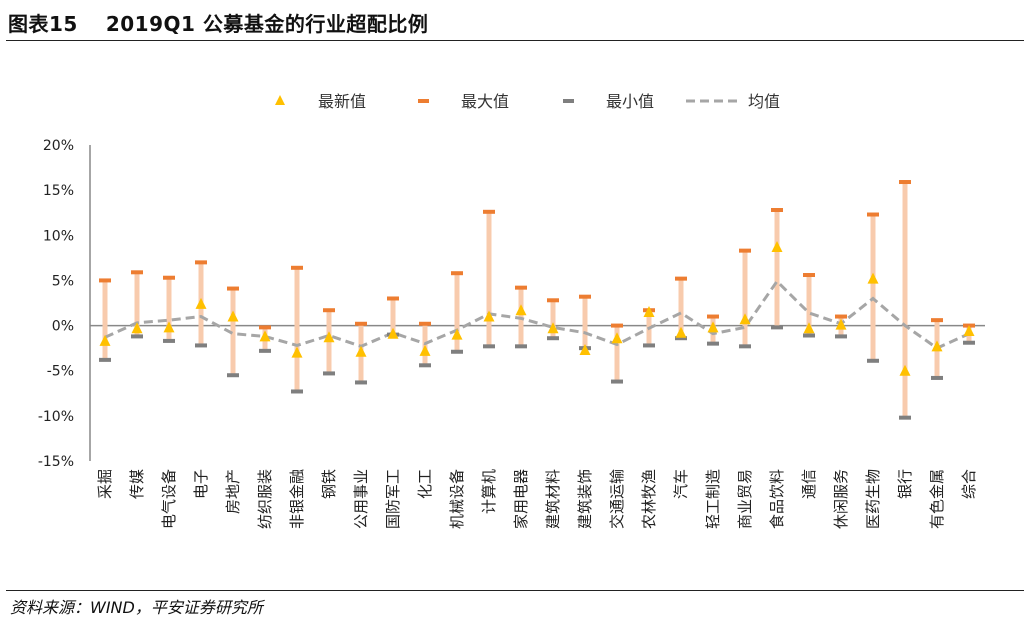  I want to click on x-tick-label: 医药生物, so click(873, 499).